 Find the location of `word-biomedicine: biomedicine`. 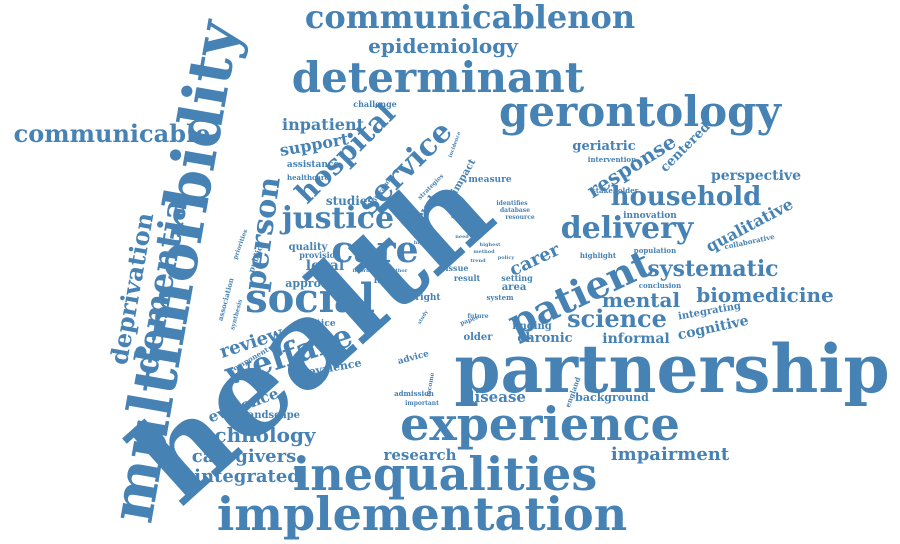

word-biomedicine: biomedicine is located at coordinates (764, 295).